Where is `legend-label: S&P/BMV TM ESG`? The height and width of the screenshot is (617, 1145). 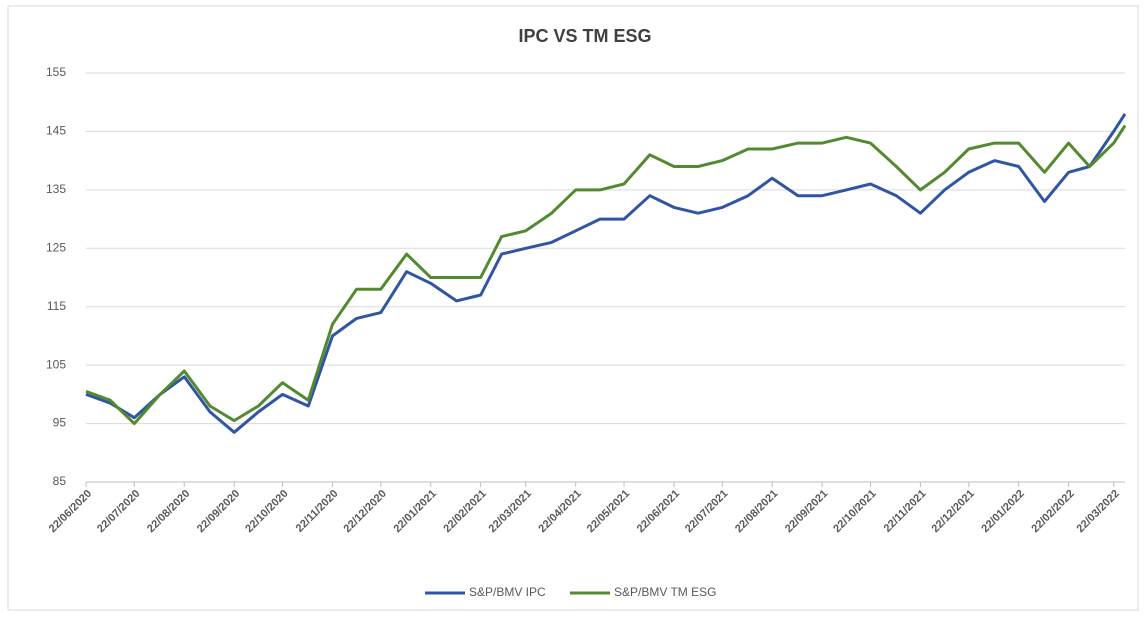 legend-label: S&P/BMV TM ESG is located at coordinates (665, 592).